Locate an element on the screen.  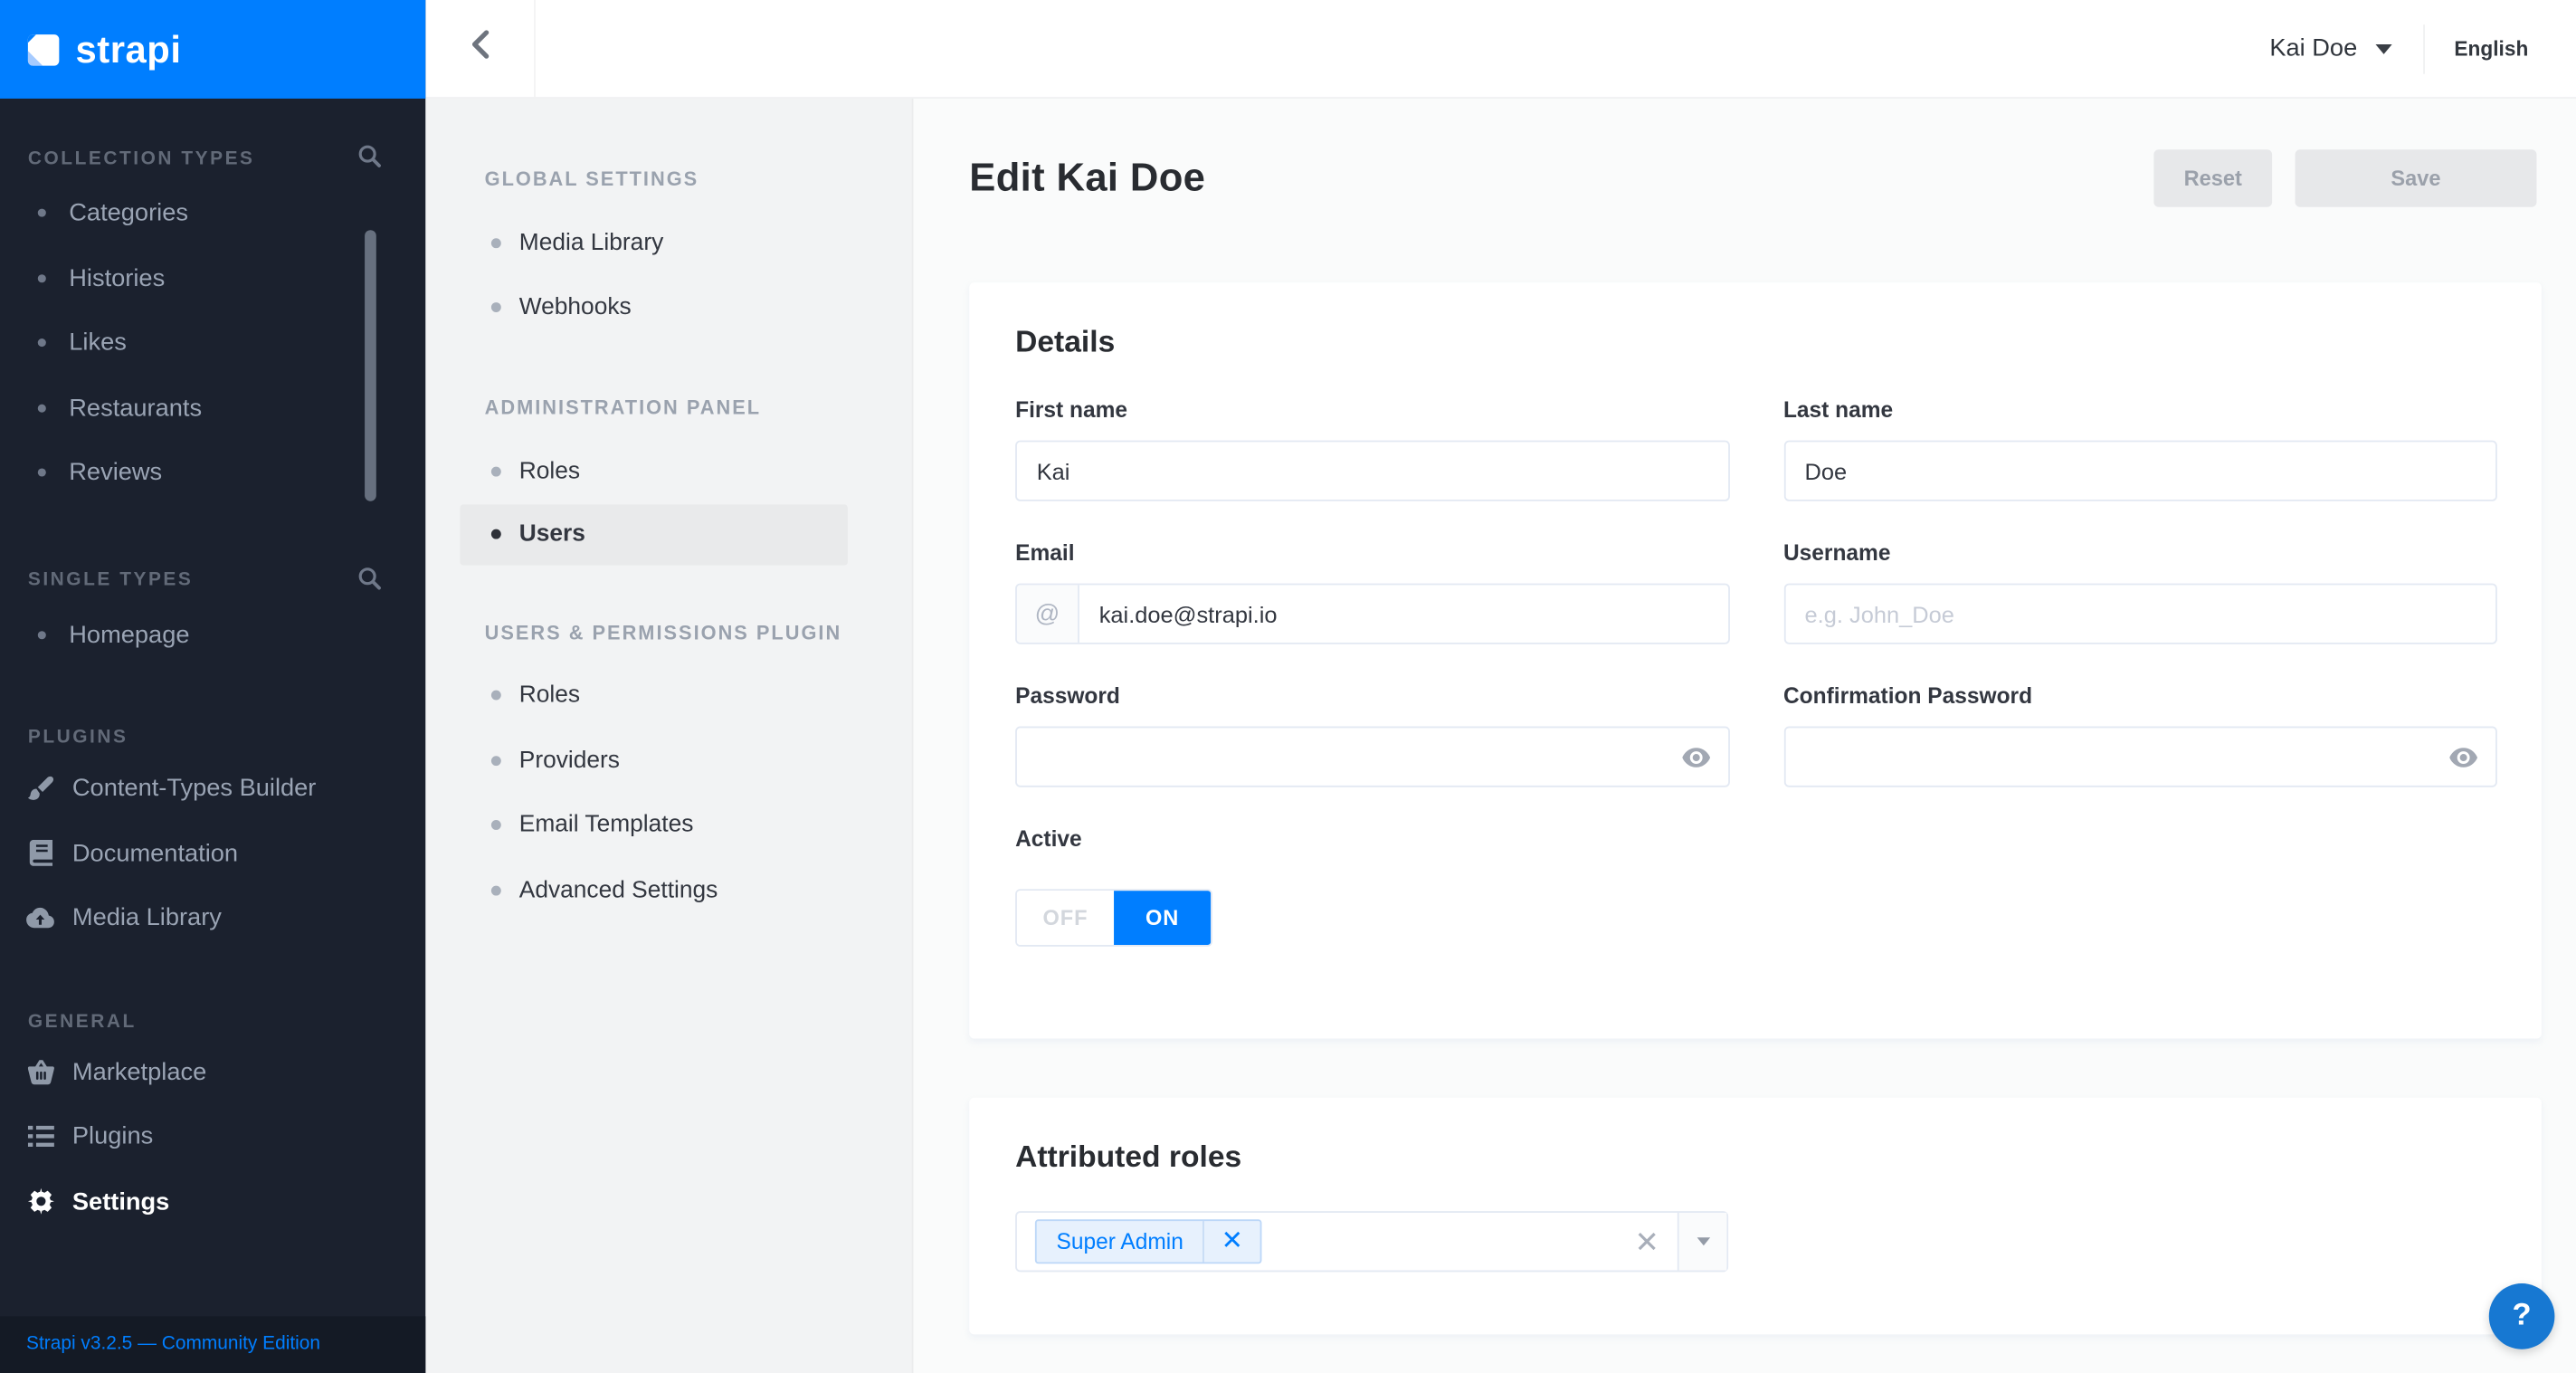
dropdown-caret-icon is located at coordinates (1703, 1241).